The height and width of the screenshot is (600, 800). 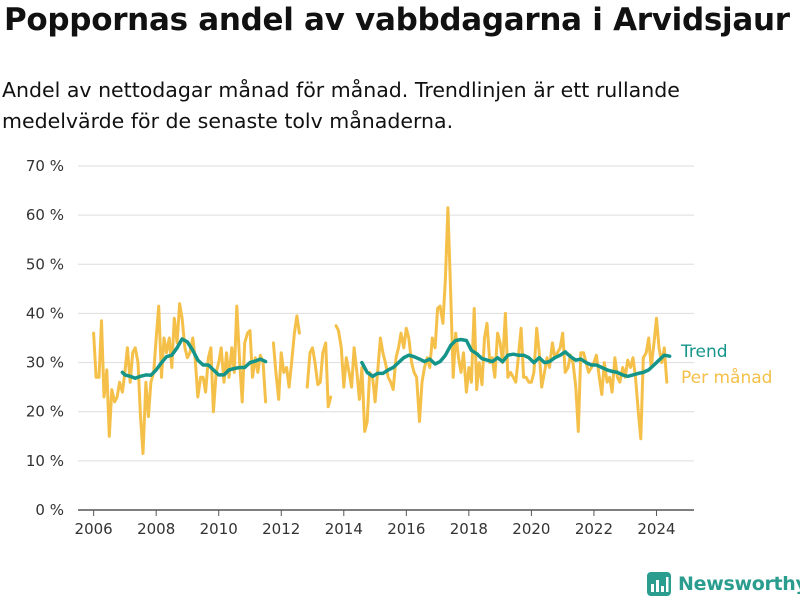 What do you see at coordinates (704, 352) in the screenshot?
I see `legend-trend-label: Trend` at bounding box center [704, 352].